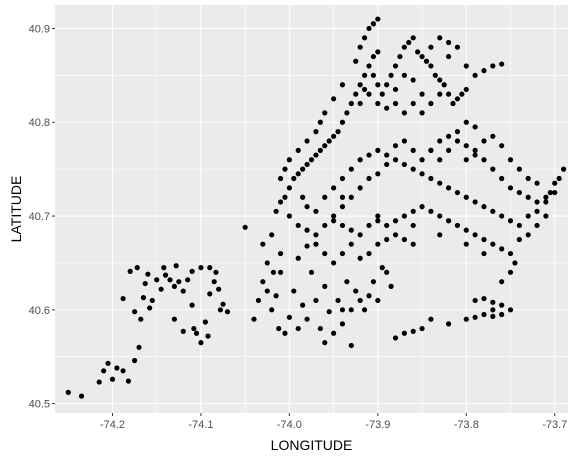  I want to click on y-tick-label: 40.9, so click(39, 29).